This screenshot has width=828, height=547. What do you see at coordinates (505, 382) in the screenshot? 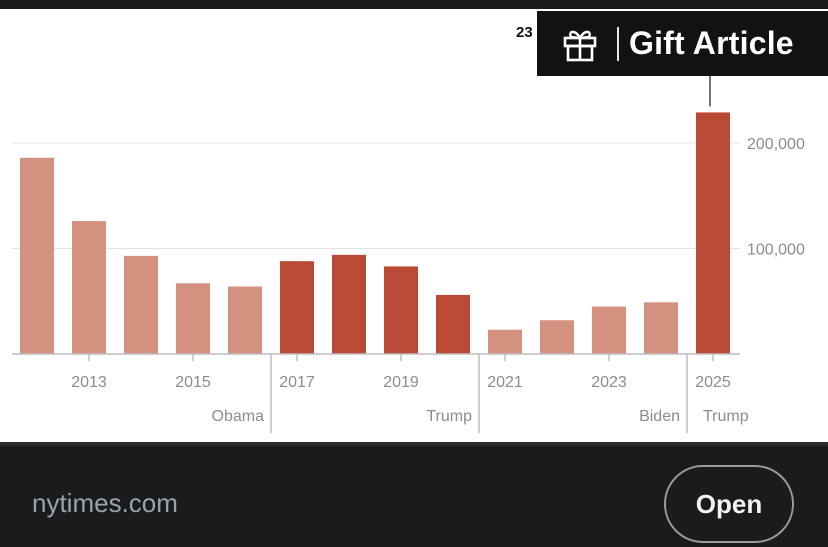
I see `x-tick-label: 2021` at bounding box center [505, 382].